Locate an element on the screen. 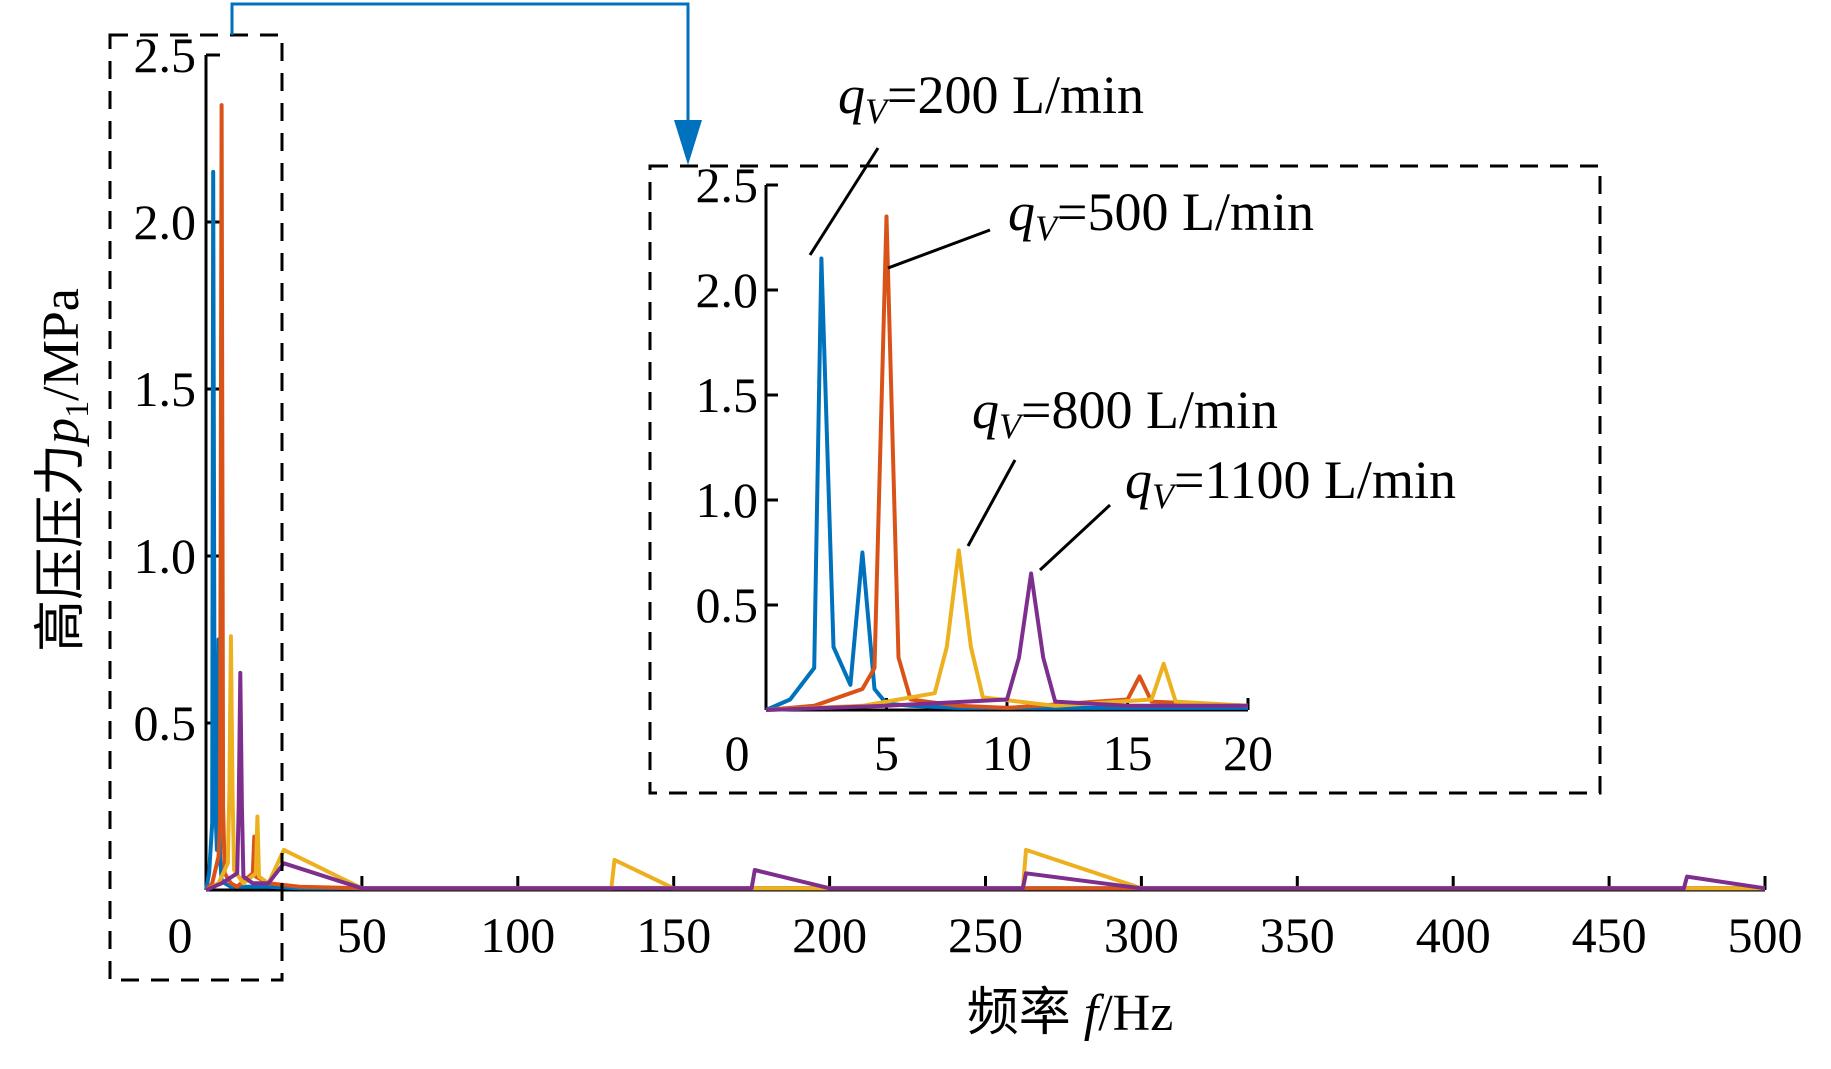  main-x-ticks: 50 100 150 200 250 300 350 400 450 500 0 is located at coordinates (985, 919).